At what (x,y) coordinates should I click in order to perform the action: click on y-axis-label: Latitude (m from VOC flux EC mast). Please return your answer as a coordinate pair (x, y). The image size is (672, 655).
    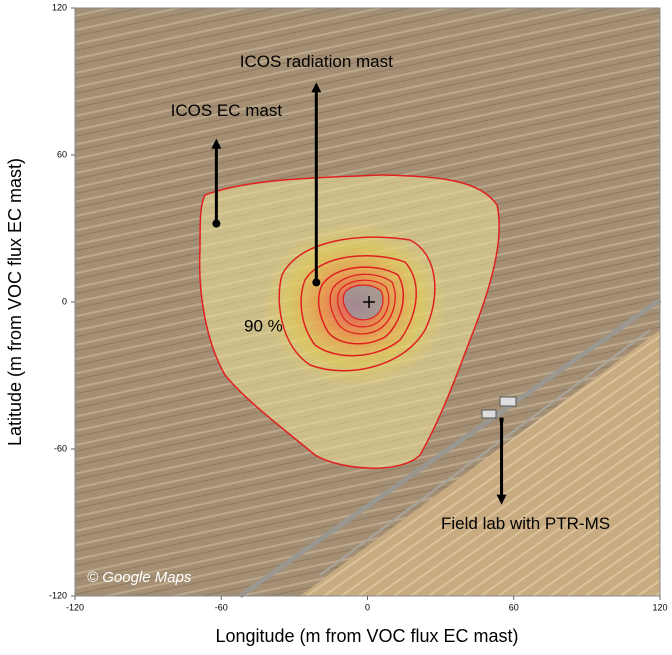
    Looking at the image, I should click on (15, 302).